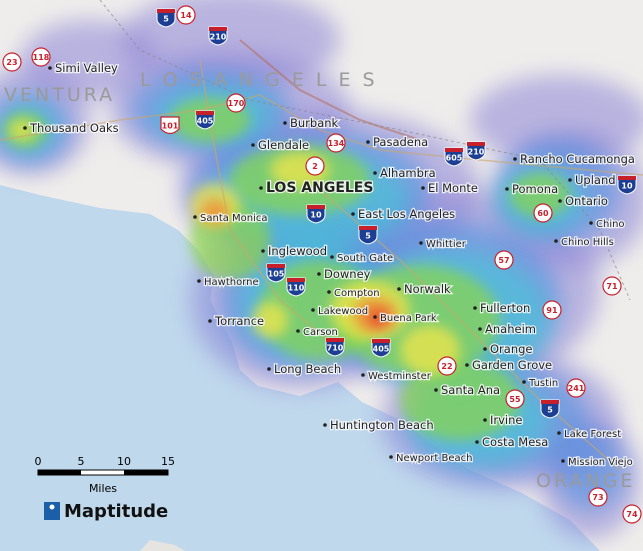  What do you see at coordinates (446, 244) in the screenshot?
I see `place-label: Whittier` at bounding box center [446, 244].